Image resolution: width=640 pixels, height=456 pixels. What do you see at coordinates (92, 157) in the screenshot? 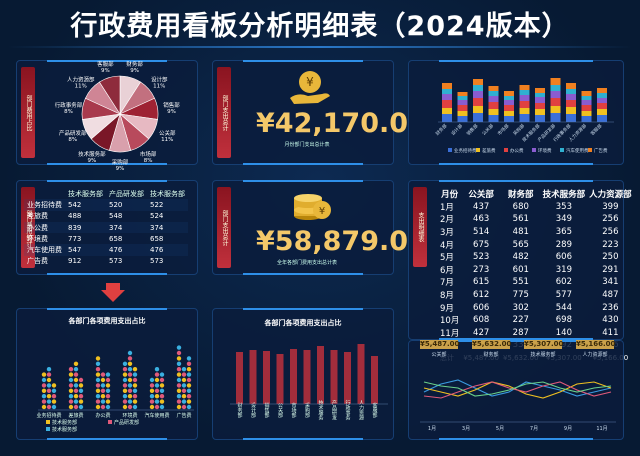
I see `pie-label: 技术服务部 9%` at bounding box center [92, 157].